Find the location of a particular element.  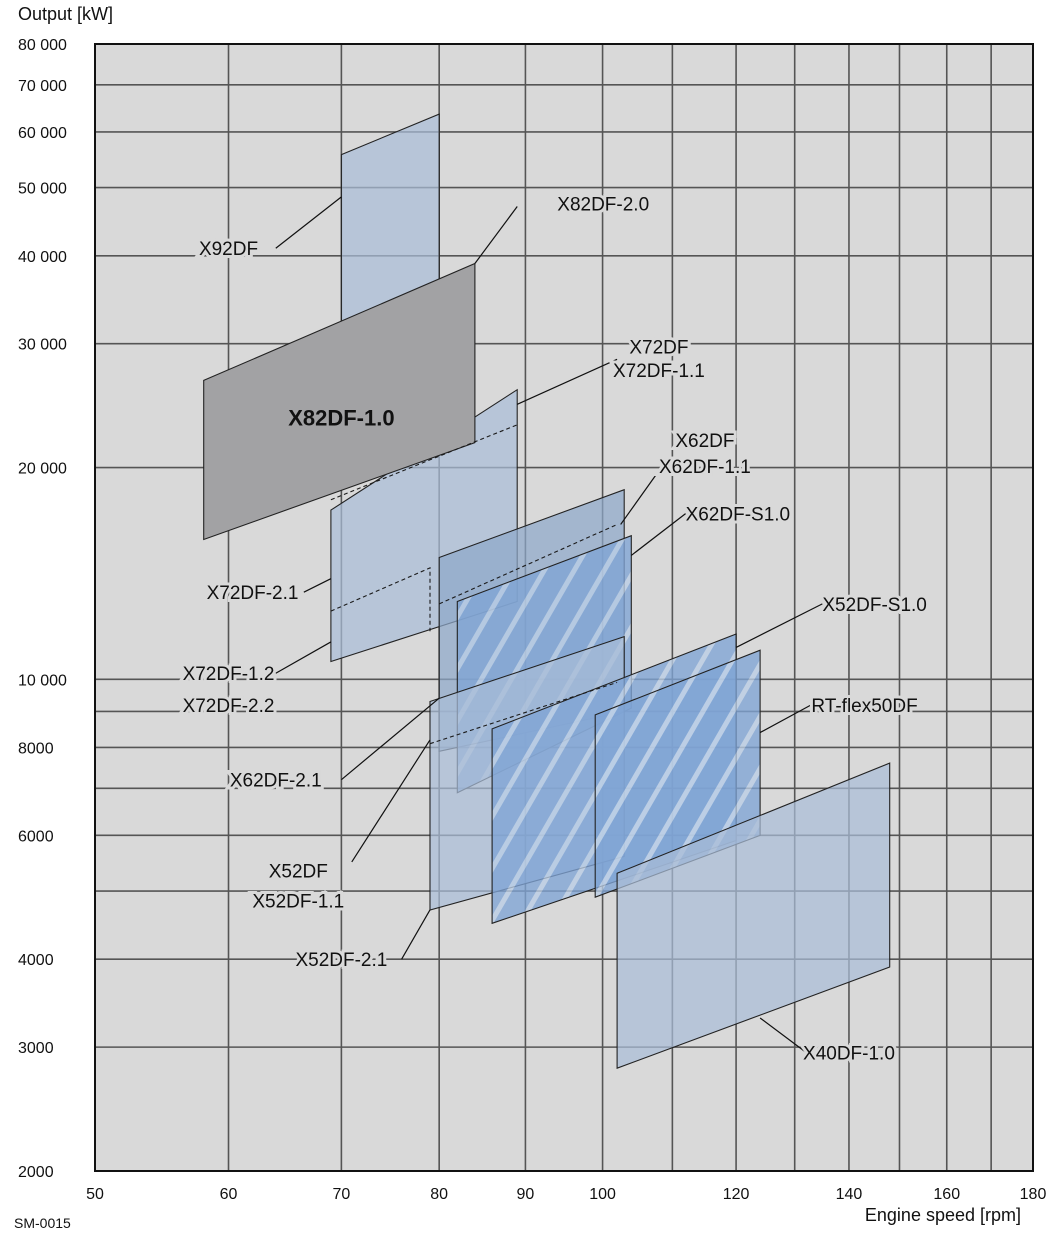

engine-label: X62DF is located at coordinates (704, 441).